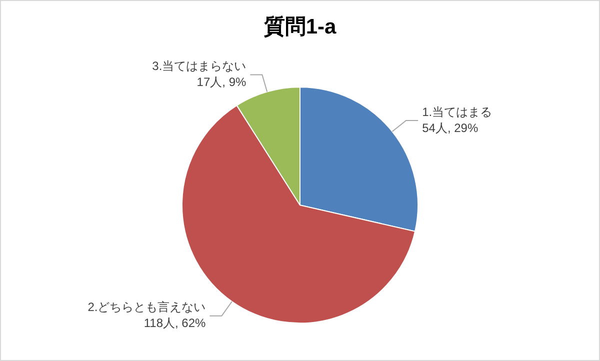  What do you see at coordinates (457, 111) in the screenshot?
I see `slice-label: 1.当てはまる` at bounding box center [457, 111].